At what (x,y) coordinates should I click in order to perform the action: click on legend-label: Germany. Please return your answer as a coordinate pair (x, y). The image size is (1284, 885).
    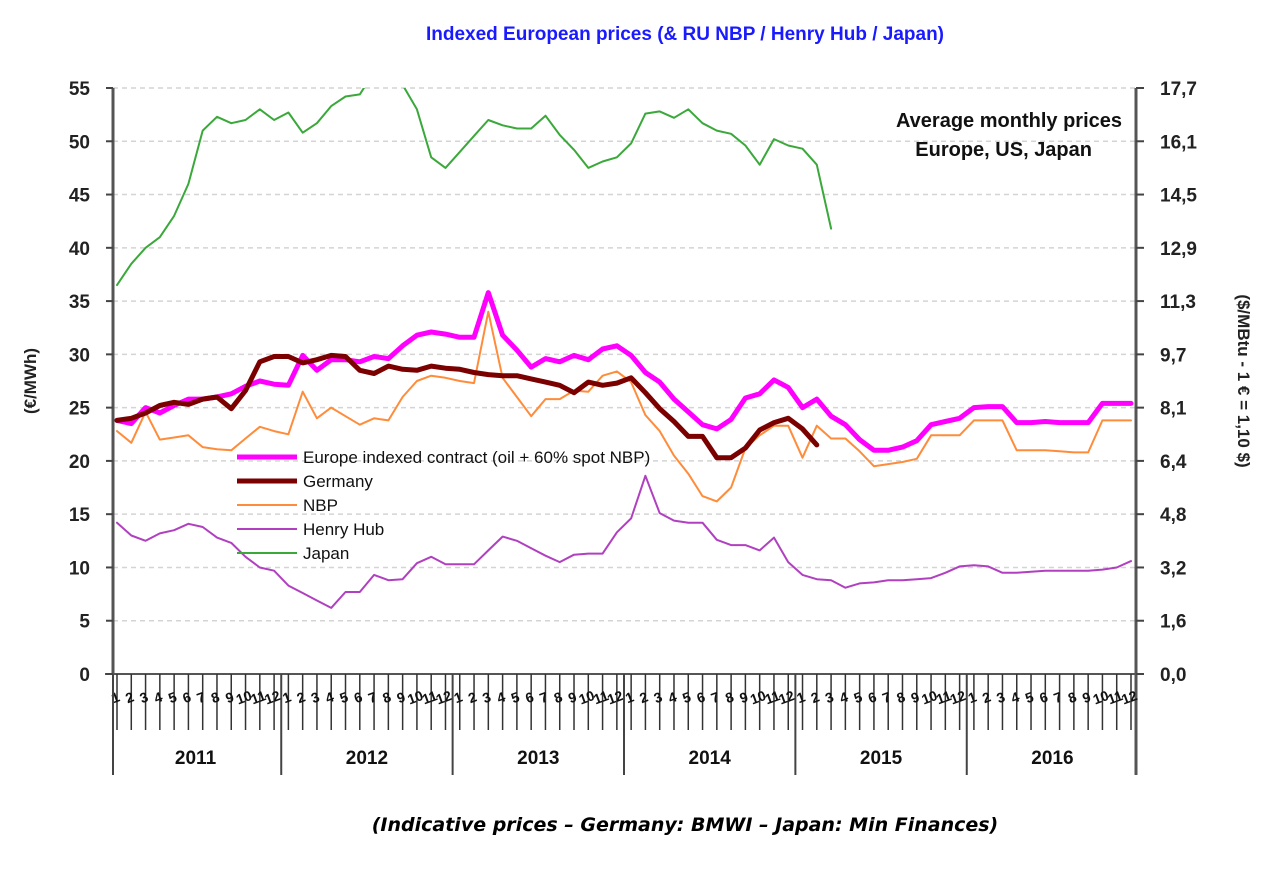
    Looking at the image, I should click on (338, 481).